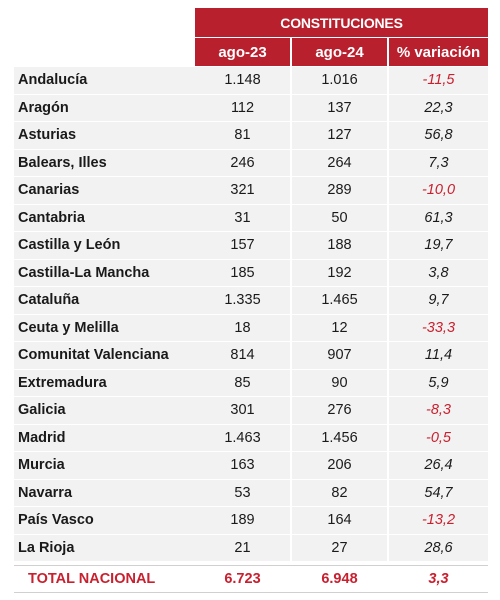 The height and width of the screenshot is (600, 500). Describe the element at coordinates (438, 520) in the screenshot. I see `value-variacion: -13,2` at that location.